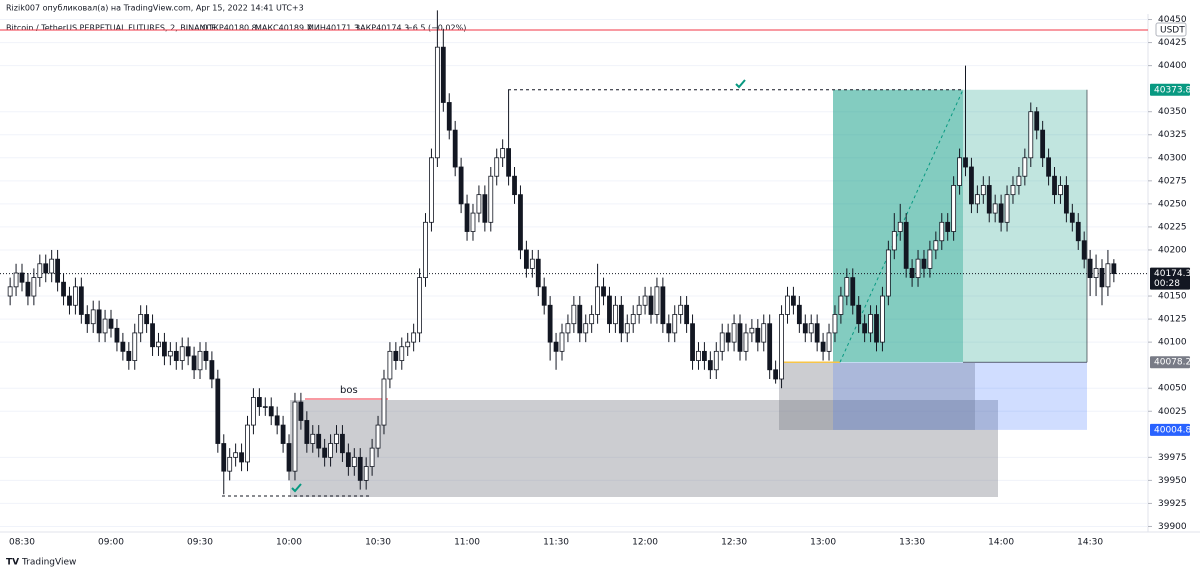 Image resolution: width=1200 pixels, height=574 pixels. What do you see at coordinates (644, 448) in the screenshot?
I see `range-box` at bounding box center [644, 448].